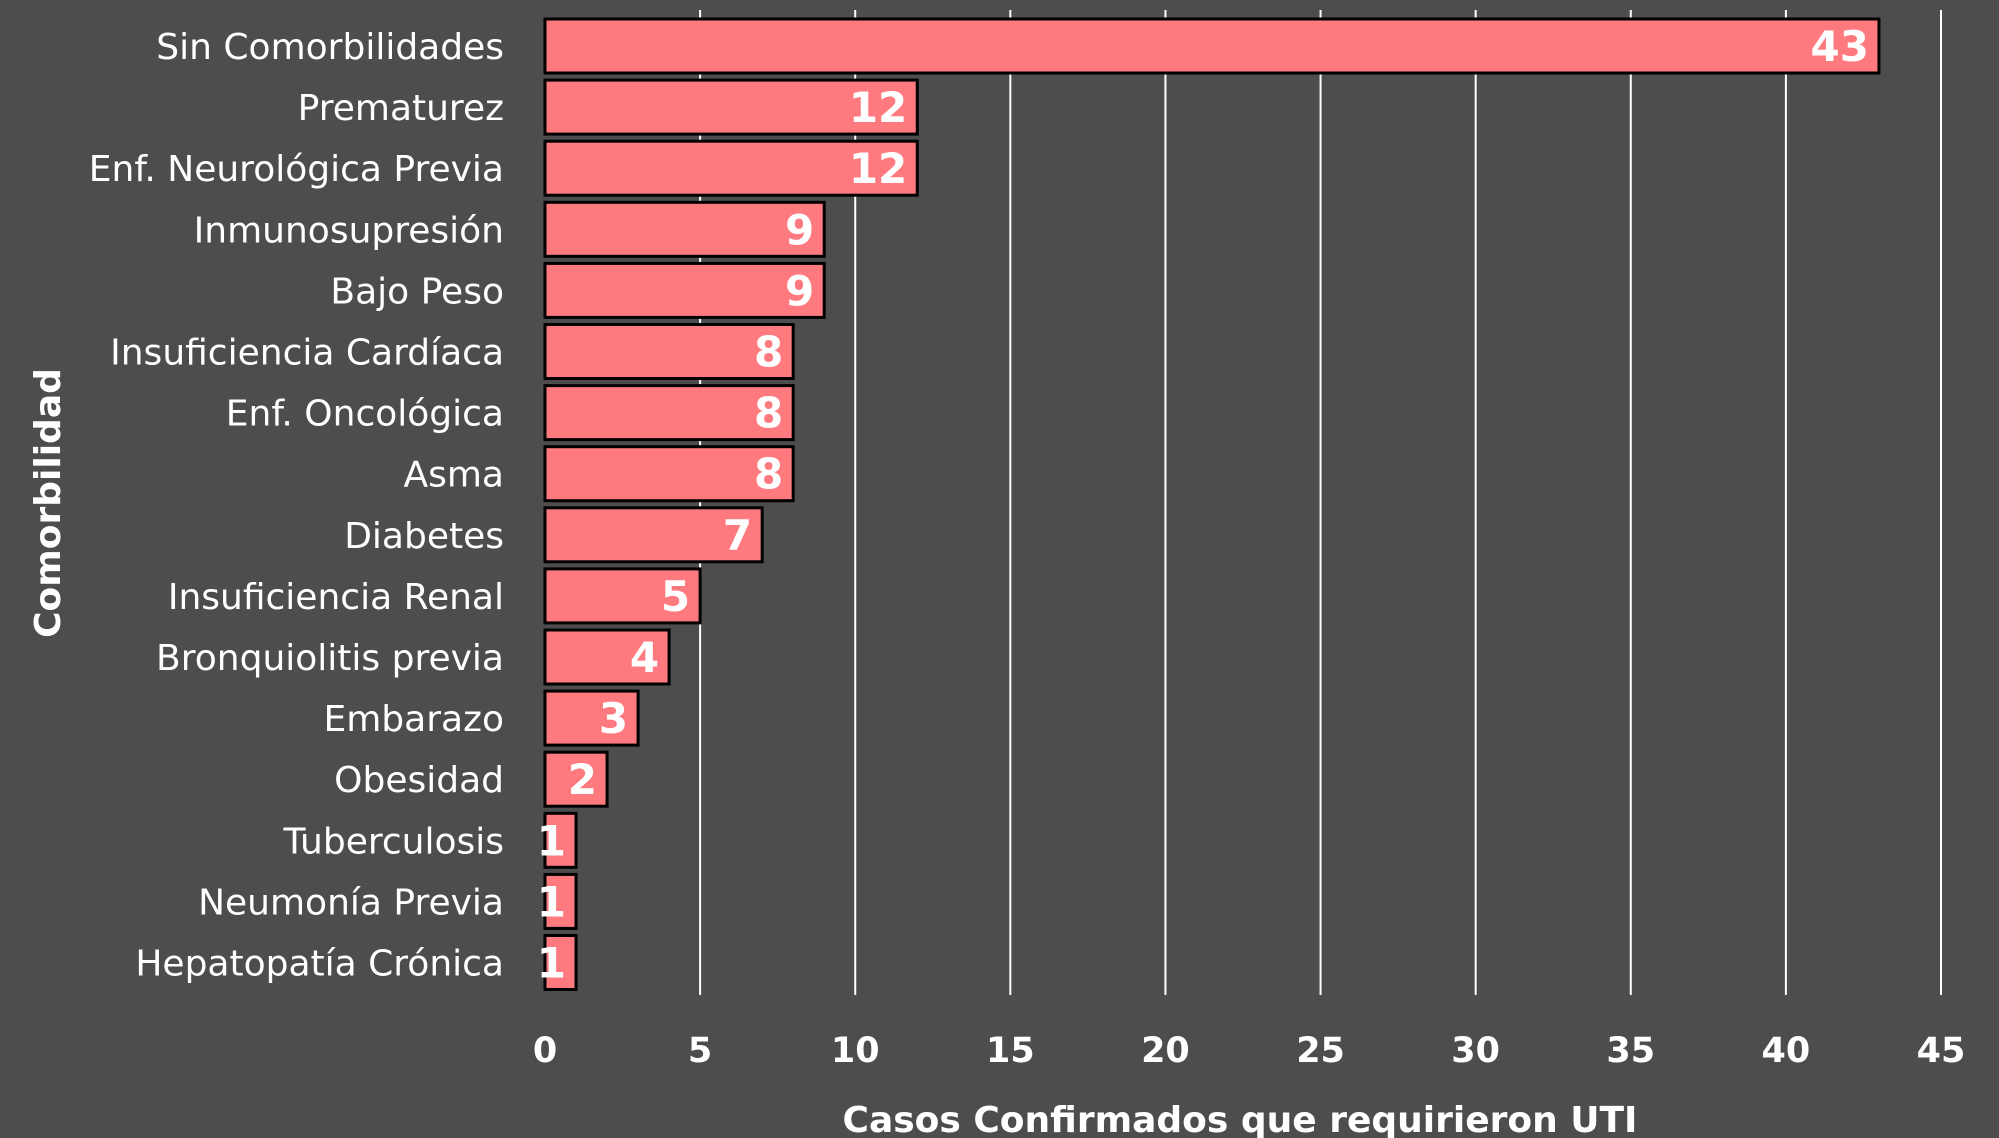 This screenshot has height=1138, width=1999. I want to click on category-label: Enf. Neurológica Previa, so click(296, 169).